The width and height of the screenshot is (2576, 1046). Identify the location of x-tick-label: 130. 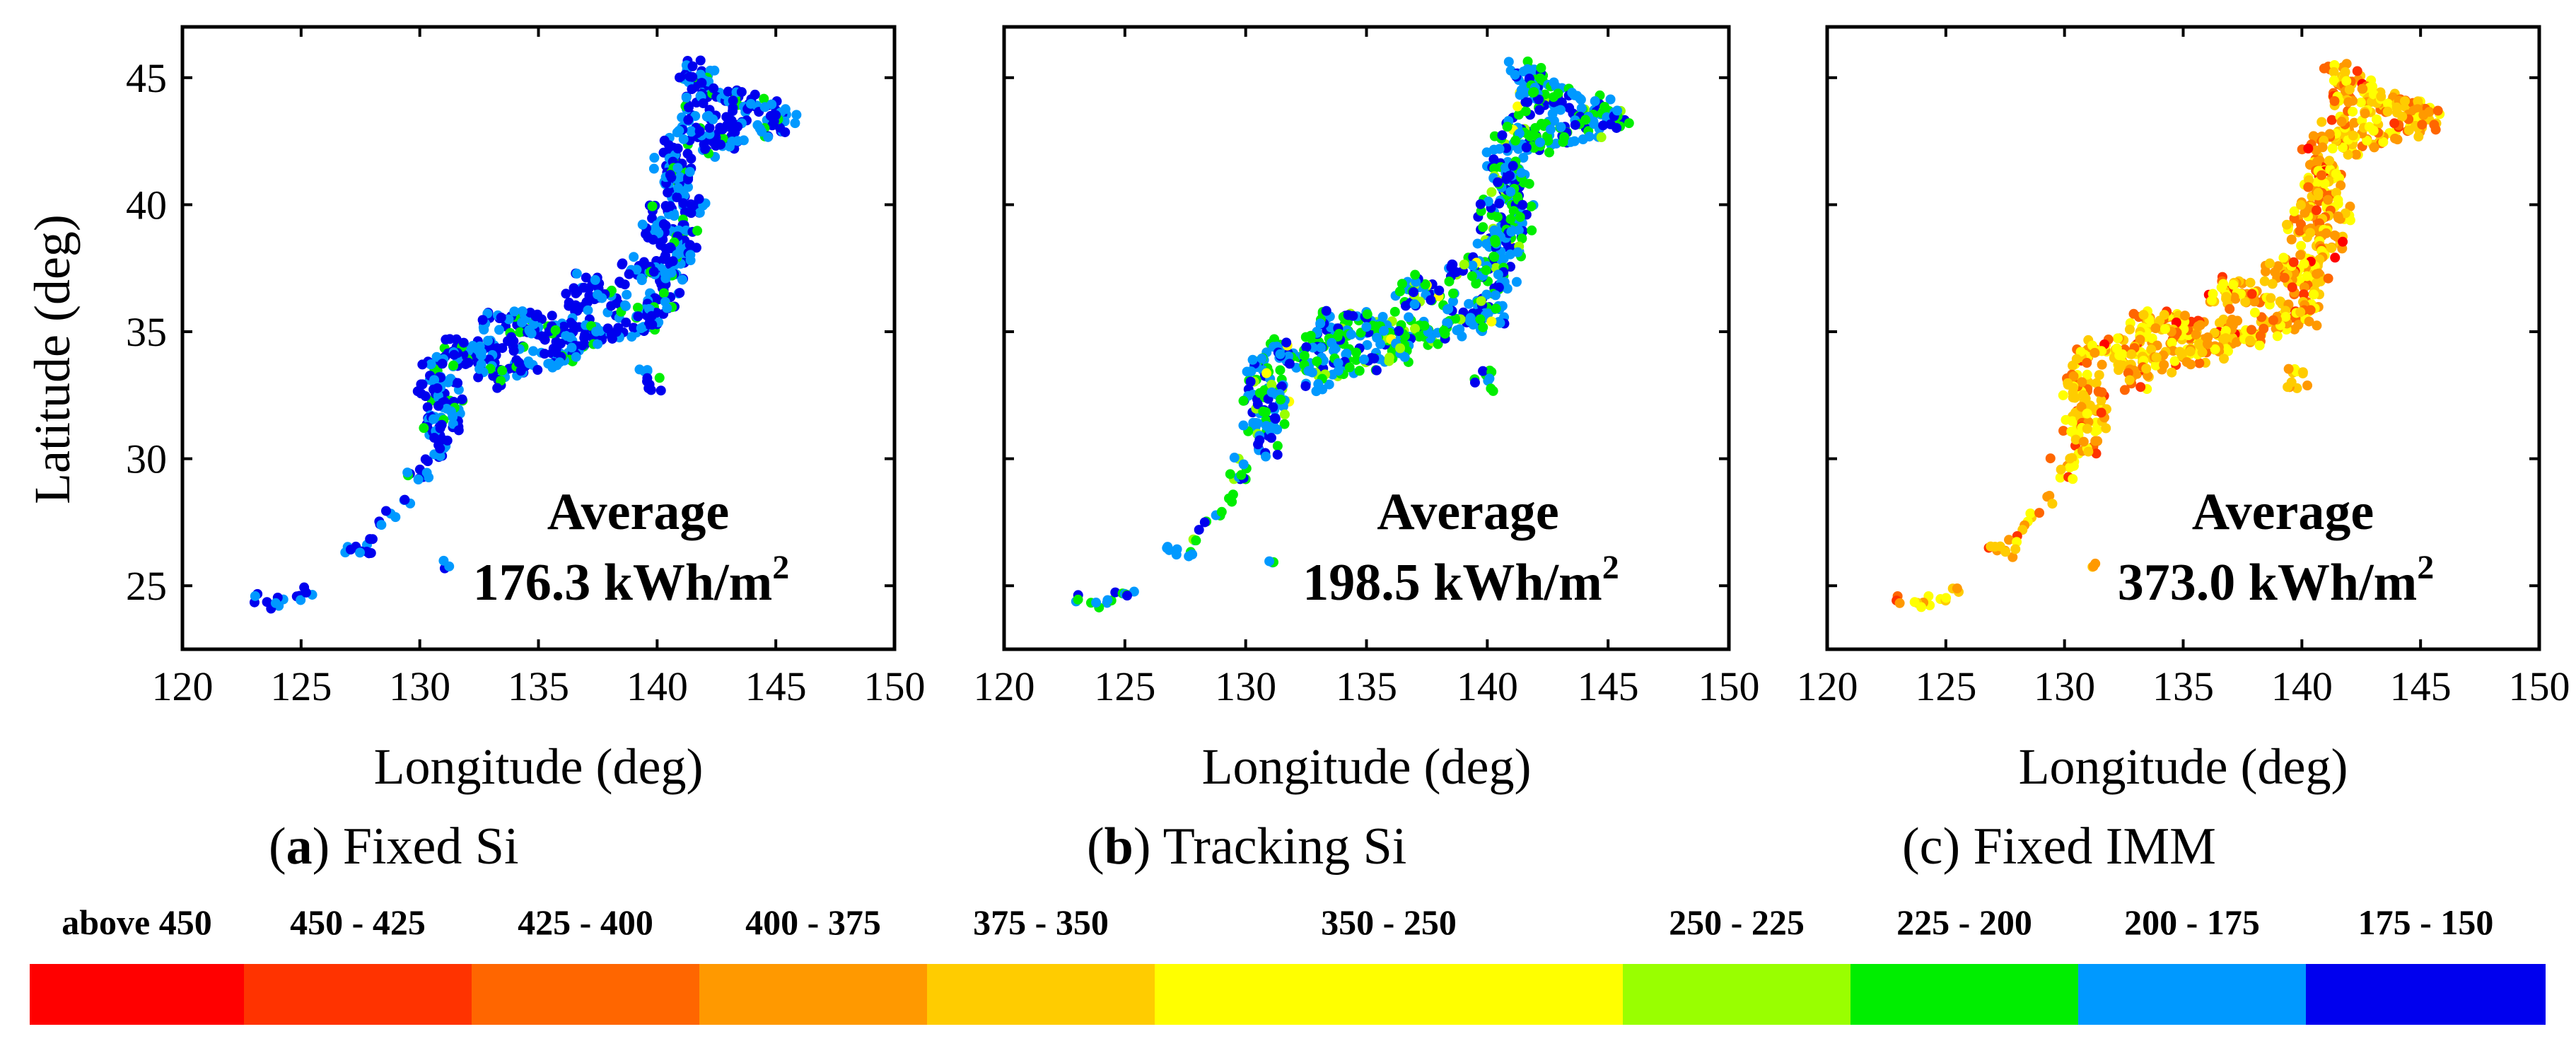
(419, 686).